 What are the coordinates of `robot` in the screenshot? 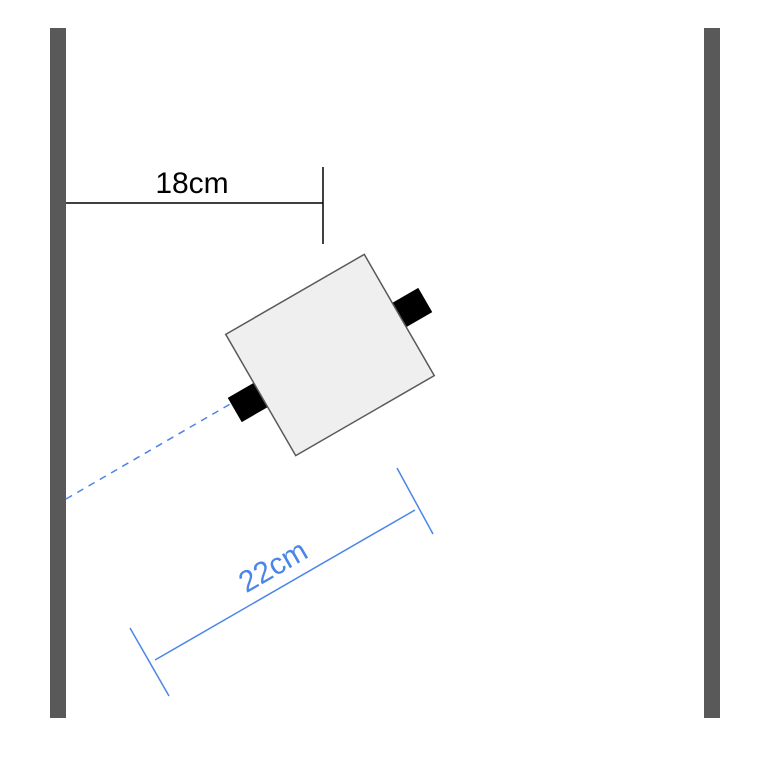 It's located at (330, 355).